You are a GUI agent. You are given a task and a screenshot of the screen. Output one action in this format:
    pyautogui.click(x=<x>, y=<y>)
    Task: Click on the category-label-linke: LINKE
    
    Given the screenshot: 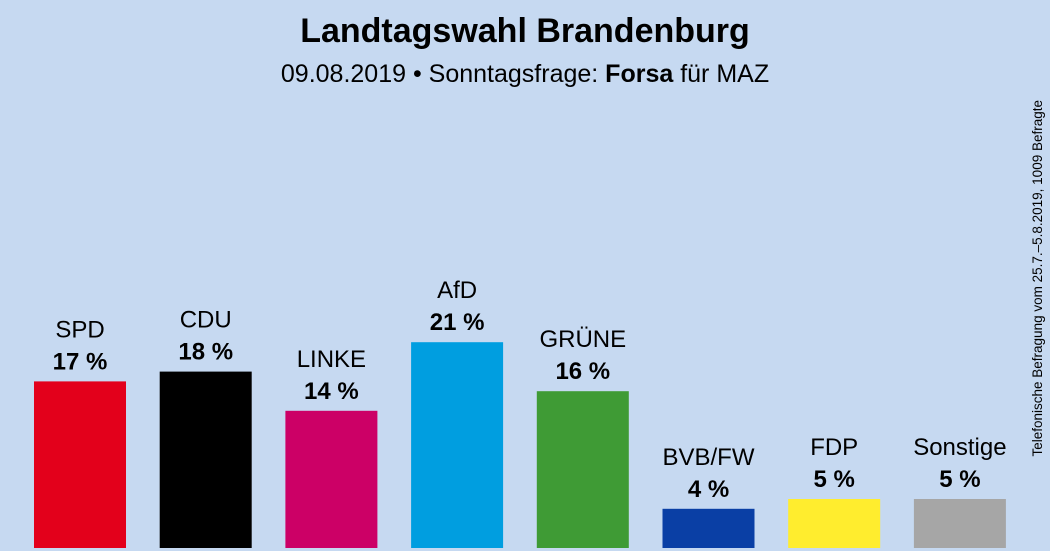 What is the action you would take?
    pyautogui.click(x=331, y=359)
    